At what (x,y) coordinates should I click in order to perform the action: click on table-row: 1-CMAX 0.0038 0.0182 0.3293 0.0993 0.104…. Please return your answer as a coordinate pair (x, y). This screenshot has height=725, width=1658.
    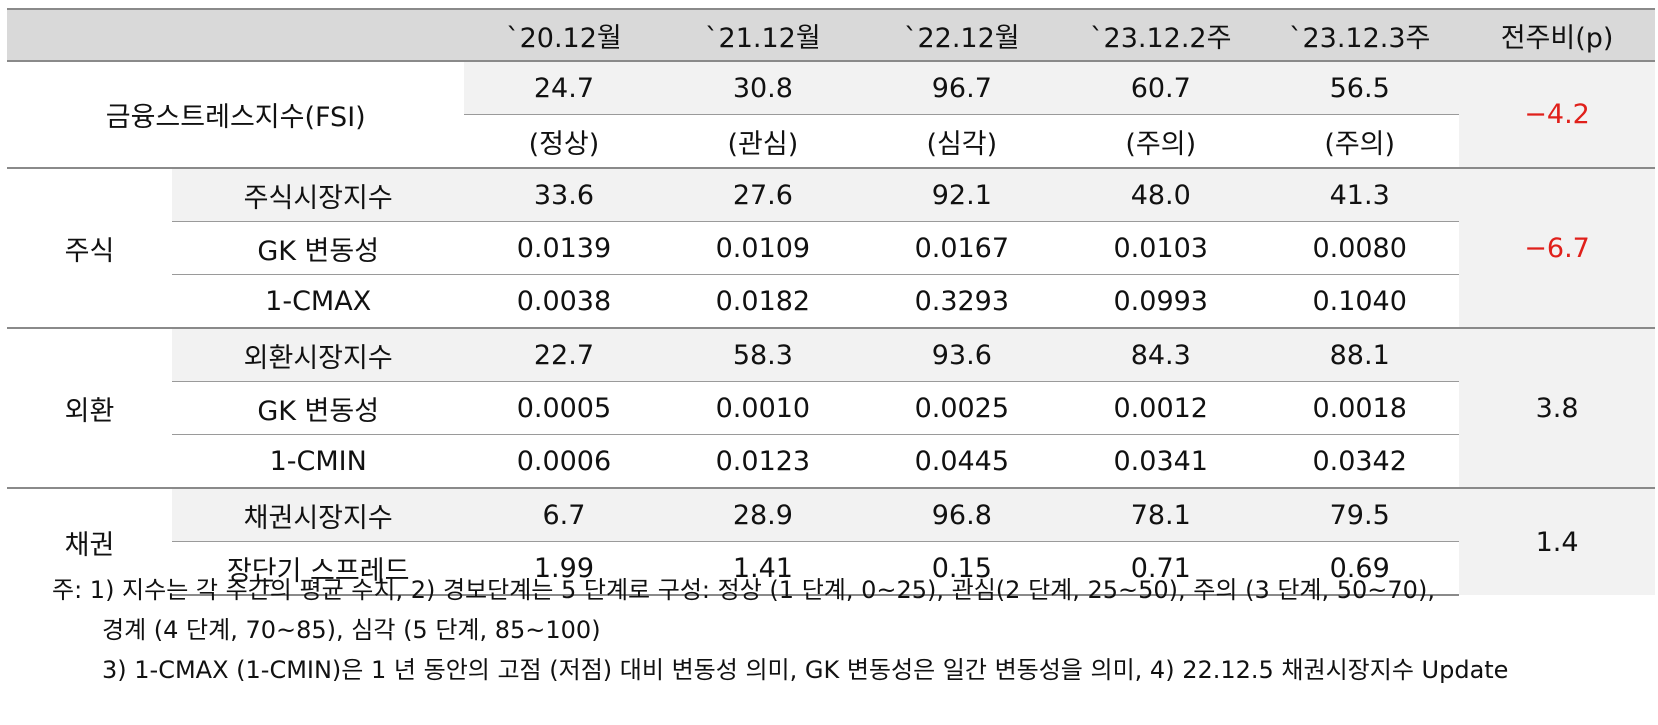
    Looking at the image, I should click on (831, 301).